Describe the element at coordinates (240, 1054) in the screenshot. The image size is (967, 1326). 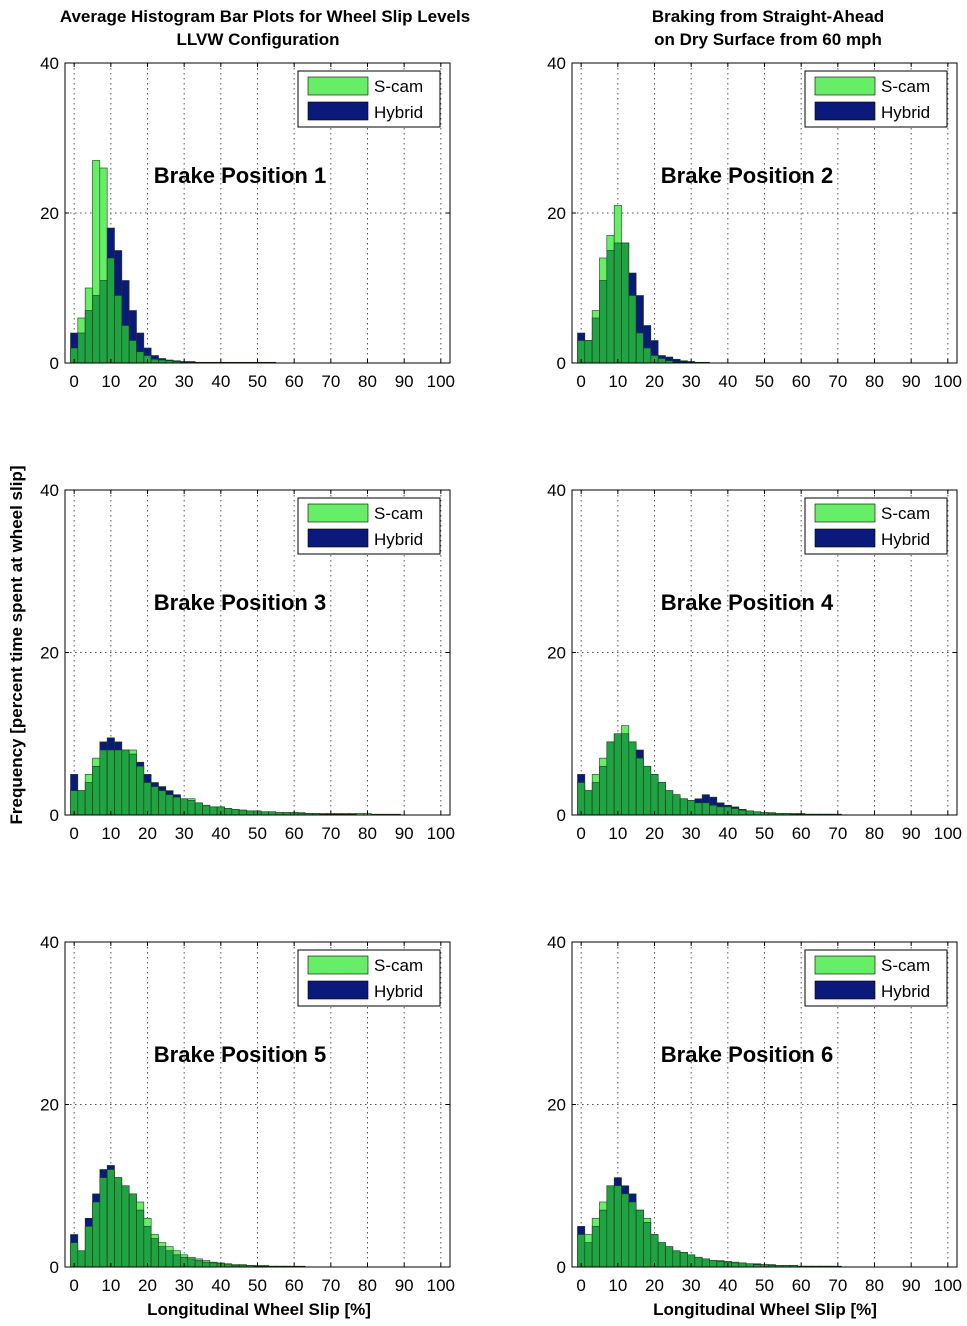
I see `panel-label: Brake Position 5` at that location.